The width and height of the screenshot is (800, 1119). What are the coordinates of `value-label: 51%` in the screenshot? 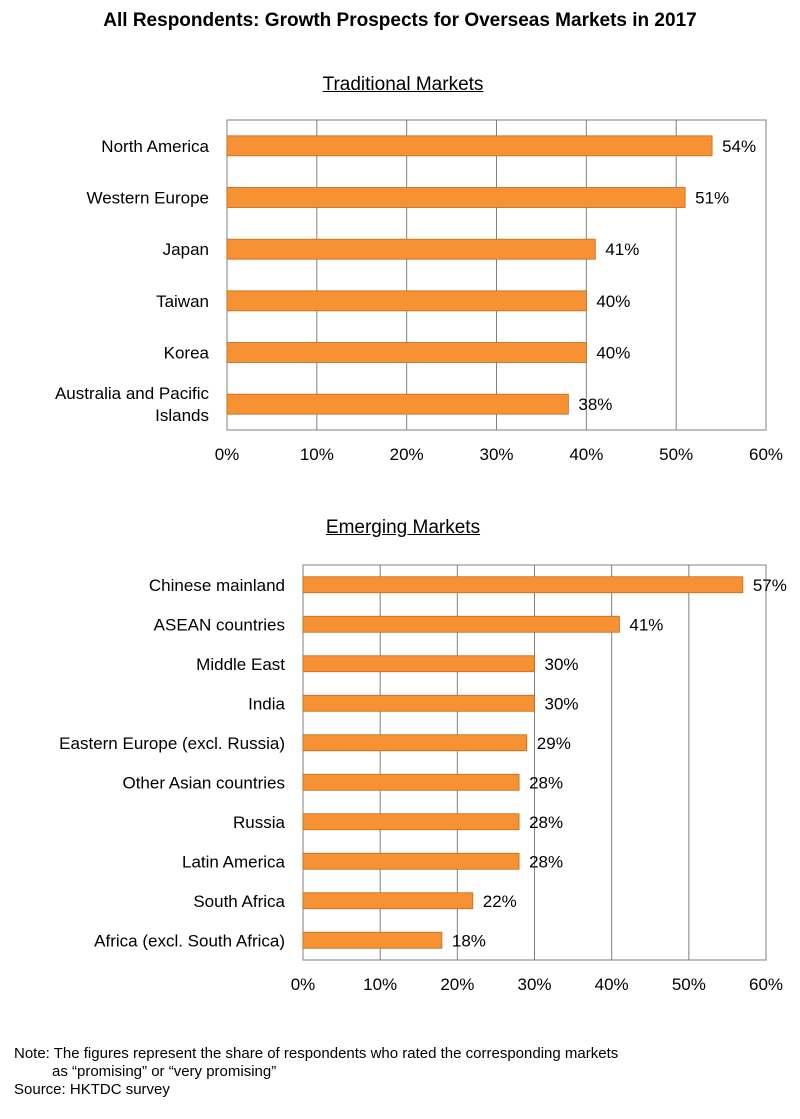 It's located at (712, 198).